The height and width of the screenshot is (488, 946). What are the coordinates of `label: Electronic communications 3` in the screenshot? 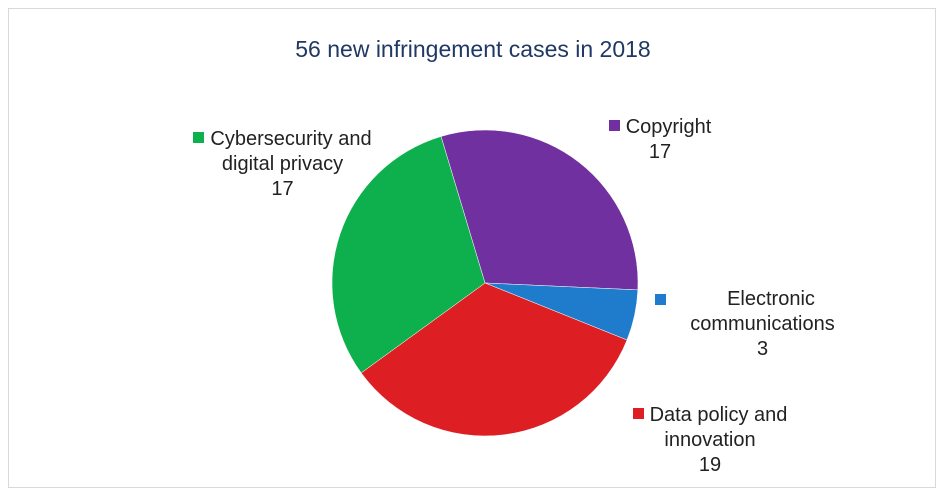 It's located at (762, 324).